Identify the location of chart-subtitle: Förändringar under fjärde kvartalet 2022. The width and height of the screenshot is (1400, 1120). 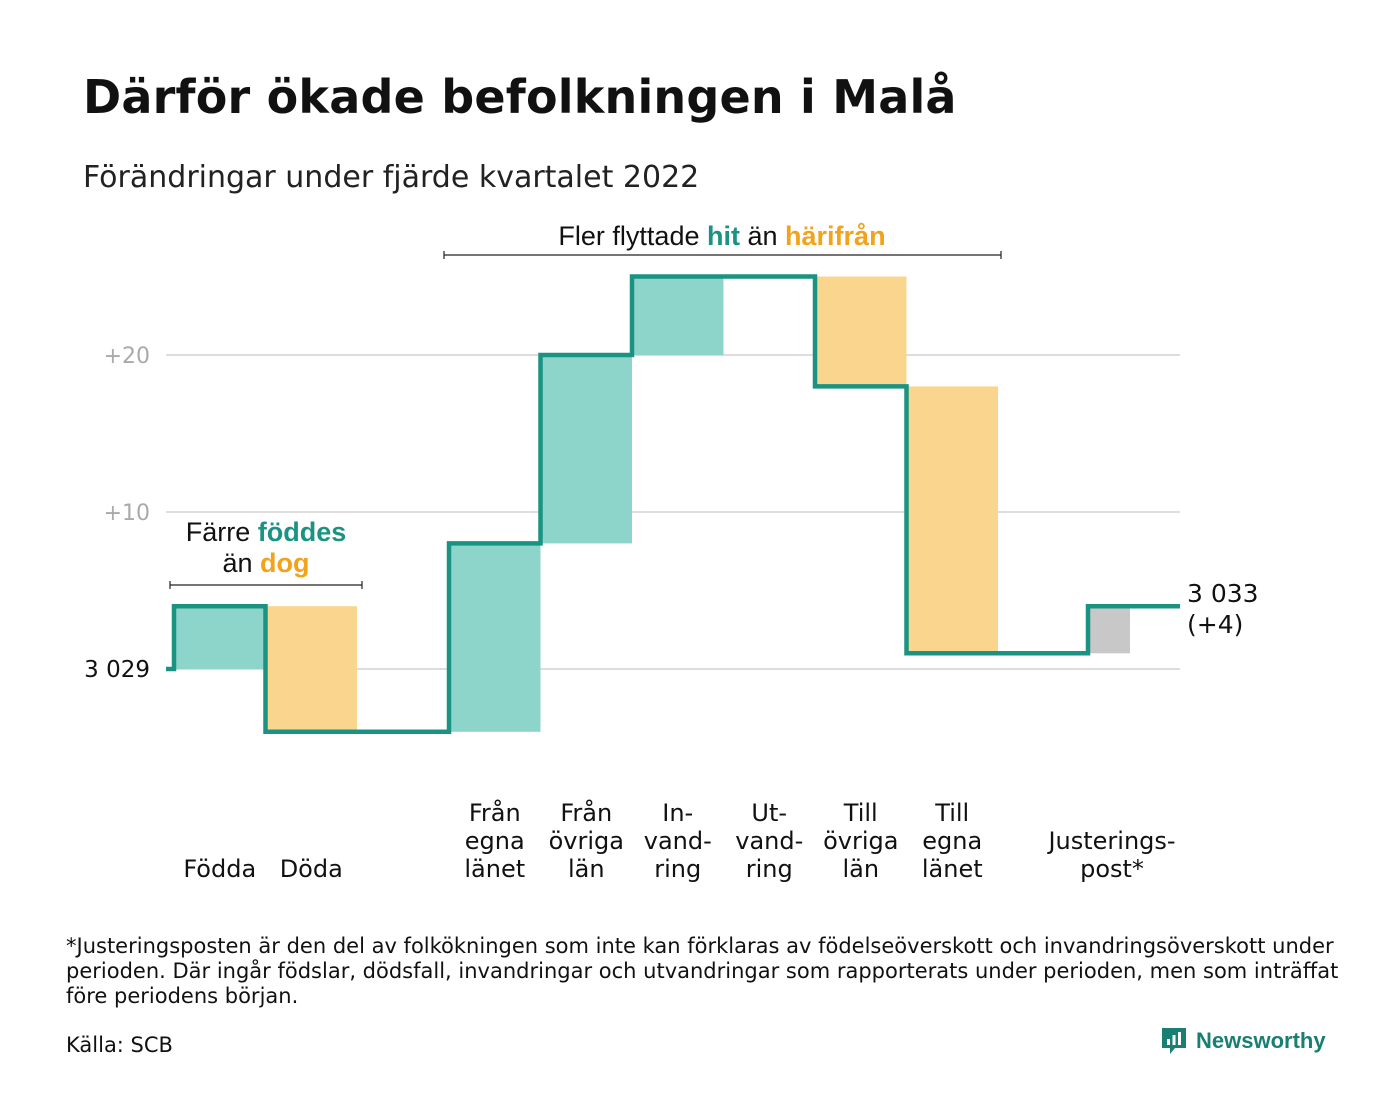
(391, 177).